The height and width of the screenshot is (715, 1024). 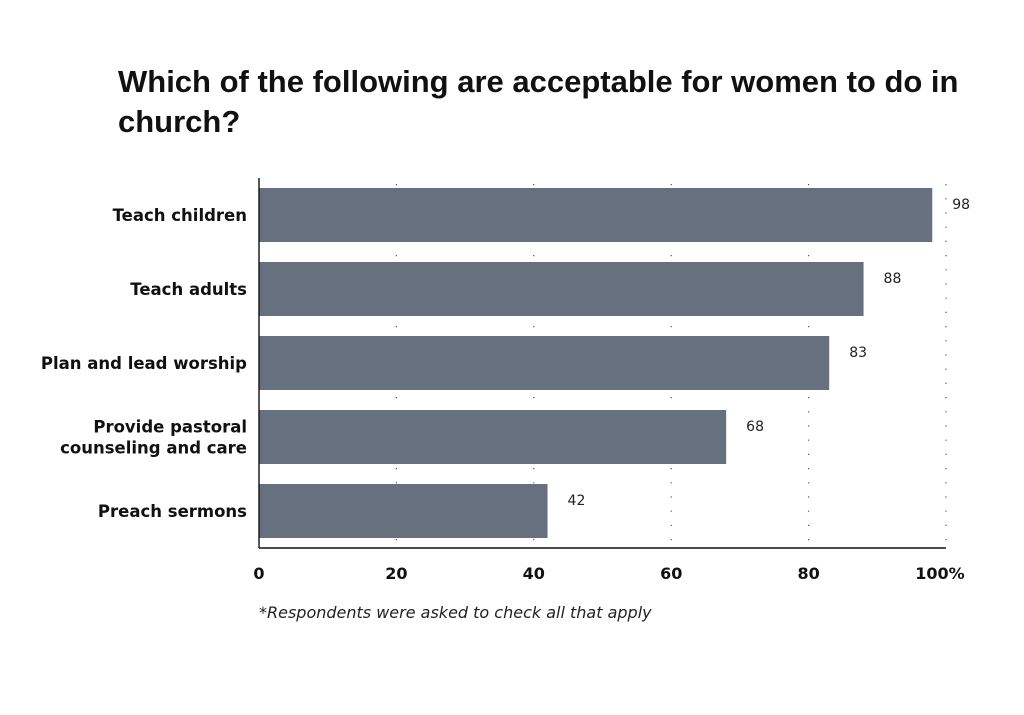 What do you see at coordinates (396, 573) in the screenshot?
I see `x-tick-label: 20` at bounding box center [396, 573].